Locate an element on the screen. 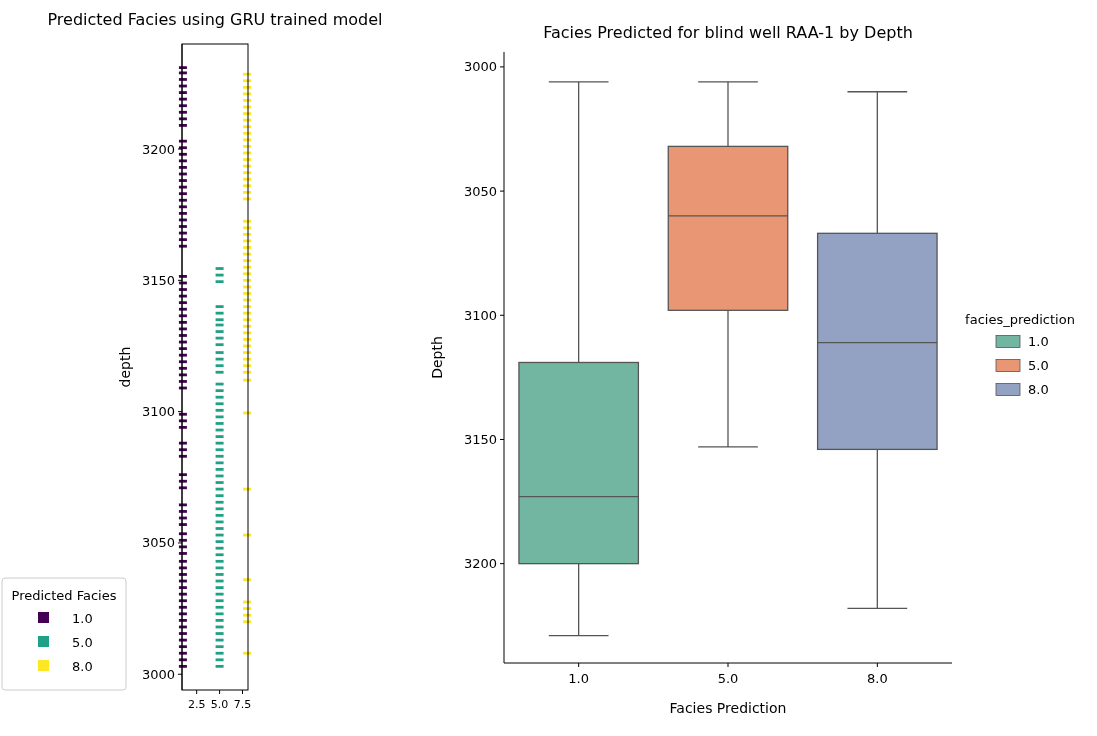 This screenshot has height=736, width=1097. x-tick-label: 7.5 is located at coordinates (242, 704).